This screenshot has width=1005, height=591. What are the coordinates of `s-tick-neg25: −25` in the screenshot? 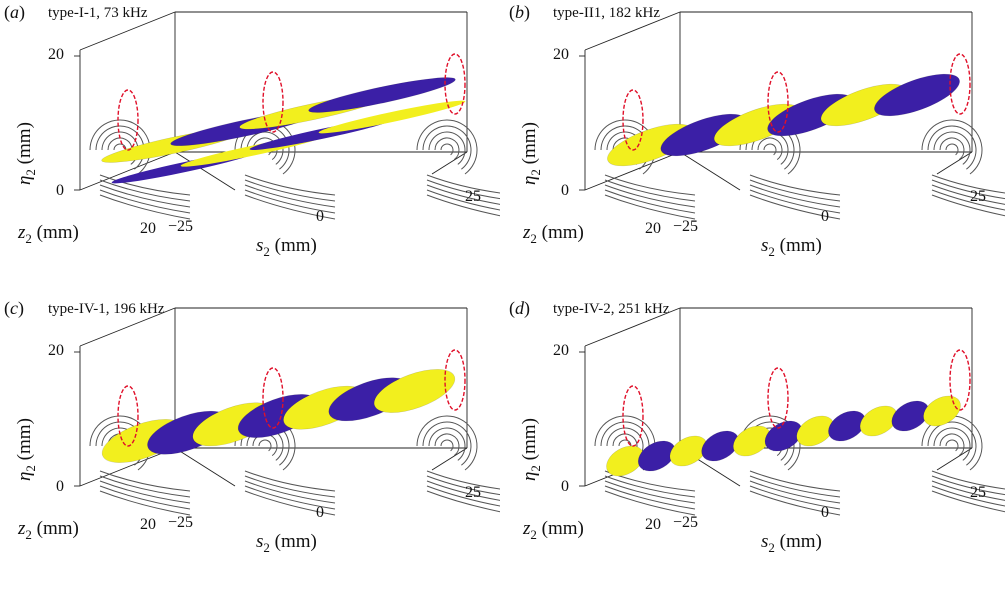 It's located at (181, 226).